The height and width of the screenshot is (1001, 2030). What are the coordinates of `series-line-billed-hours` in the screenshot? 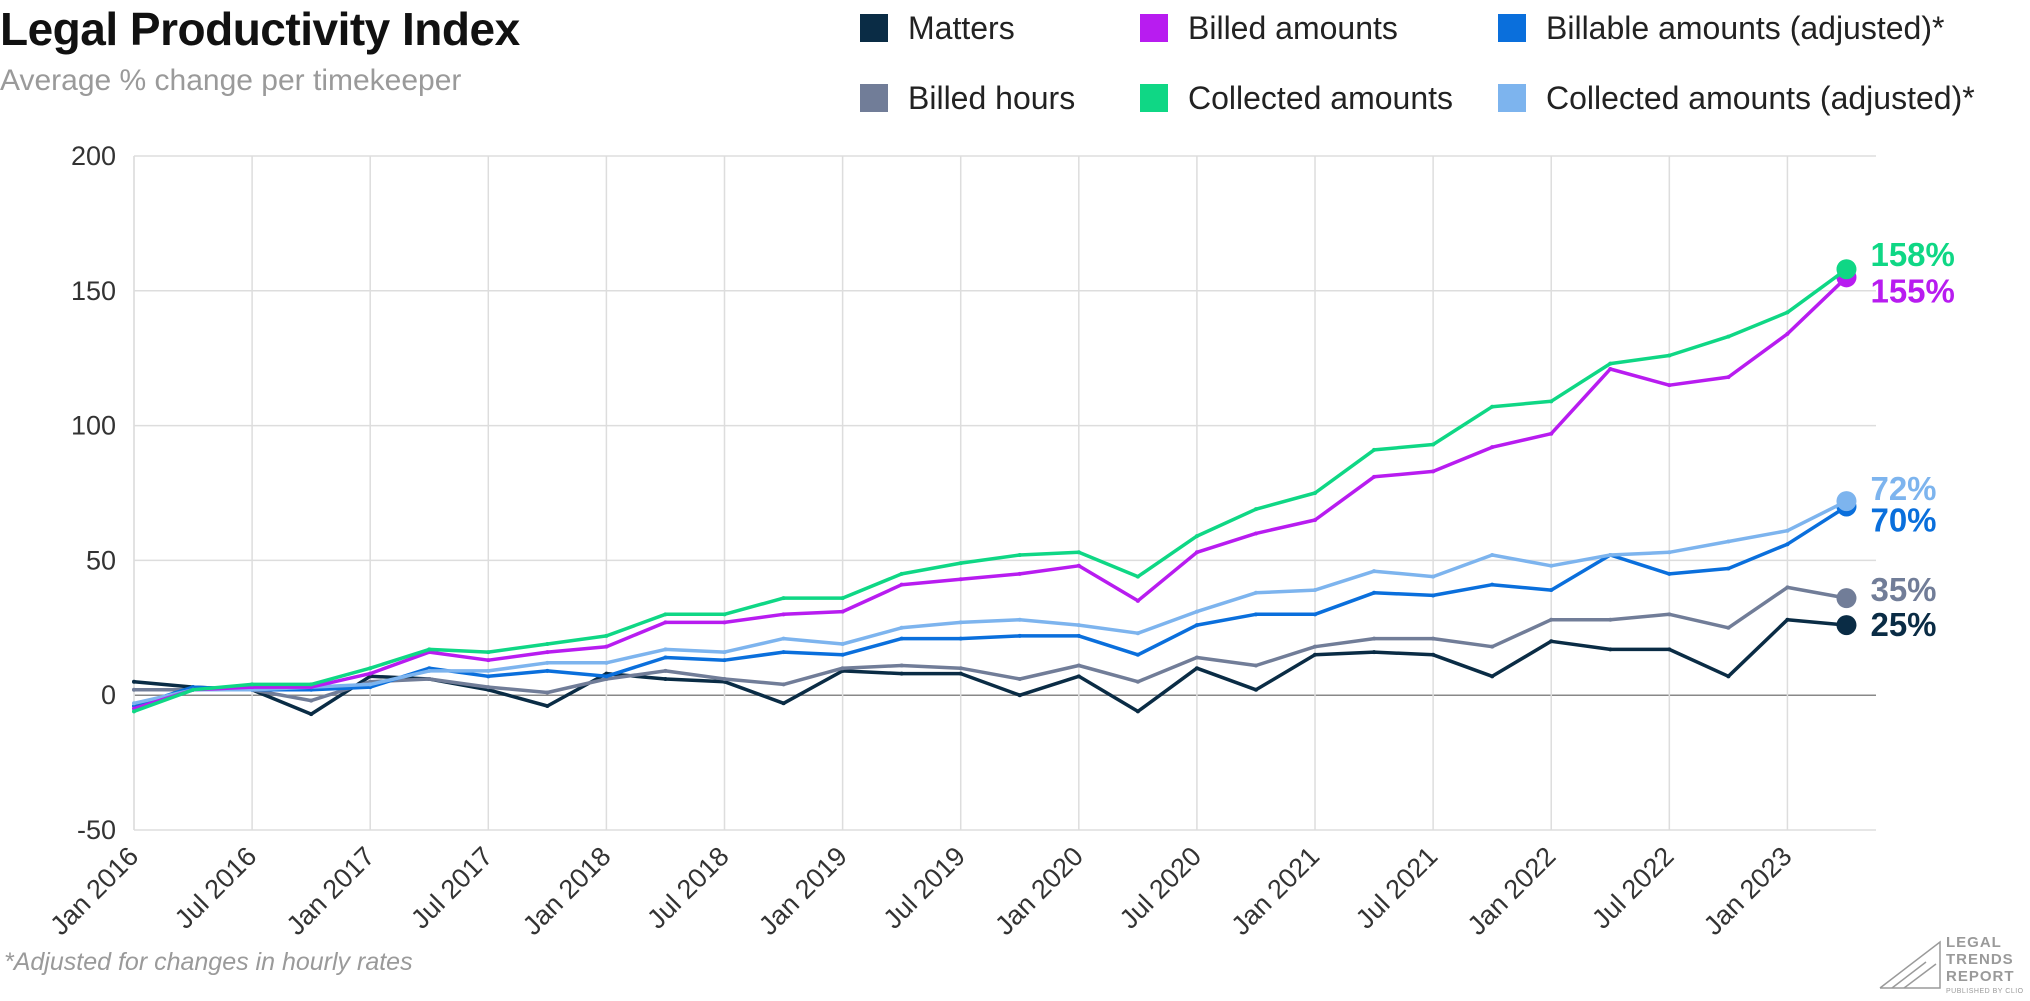 It's located at (990, 644).